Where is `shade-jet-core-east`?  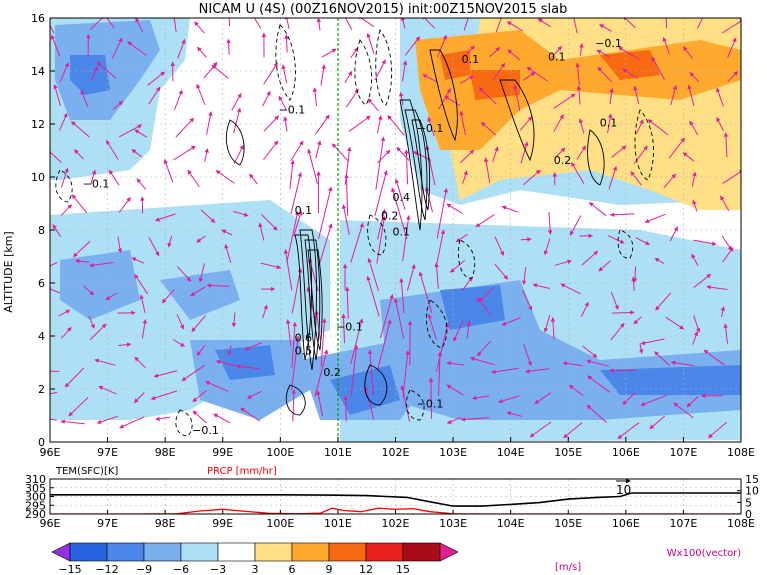
shade-jet-core-east is located at coordinates (630, 65).